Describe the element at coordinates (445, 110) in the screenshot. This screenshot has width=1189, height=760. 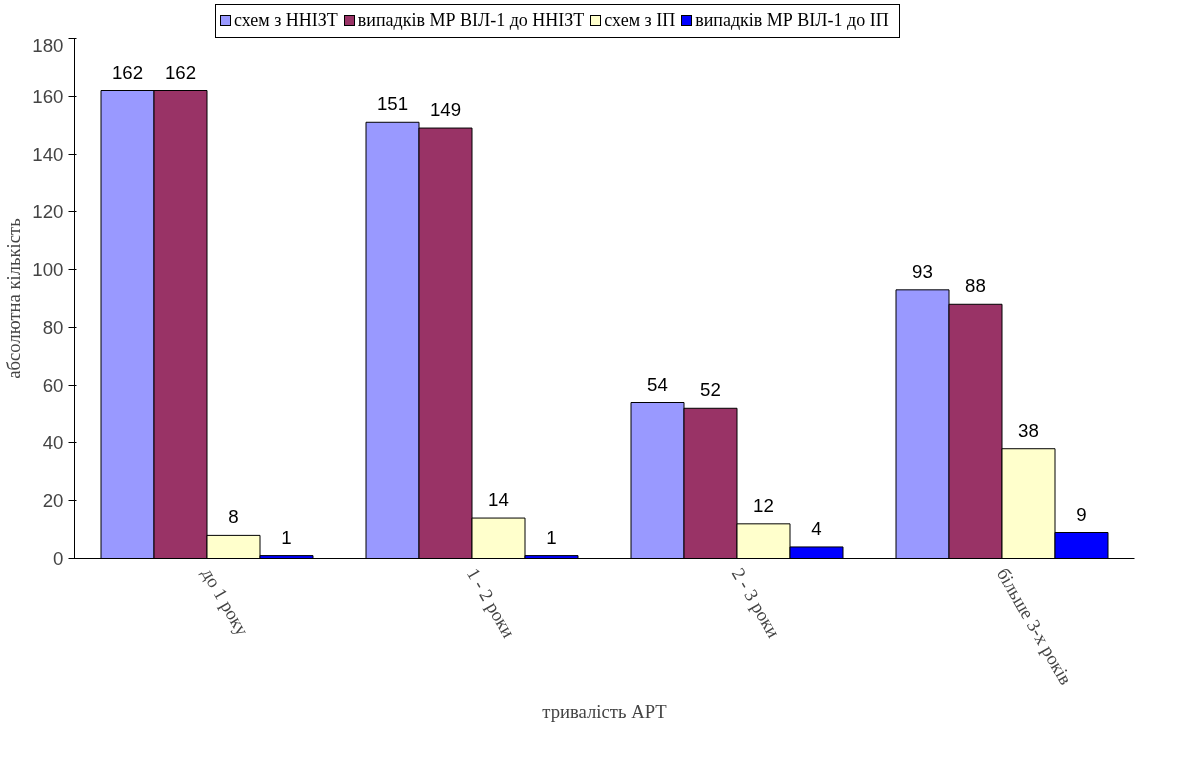
I see `data-label: 149` at that location.